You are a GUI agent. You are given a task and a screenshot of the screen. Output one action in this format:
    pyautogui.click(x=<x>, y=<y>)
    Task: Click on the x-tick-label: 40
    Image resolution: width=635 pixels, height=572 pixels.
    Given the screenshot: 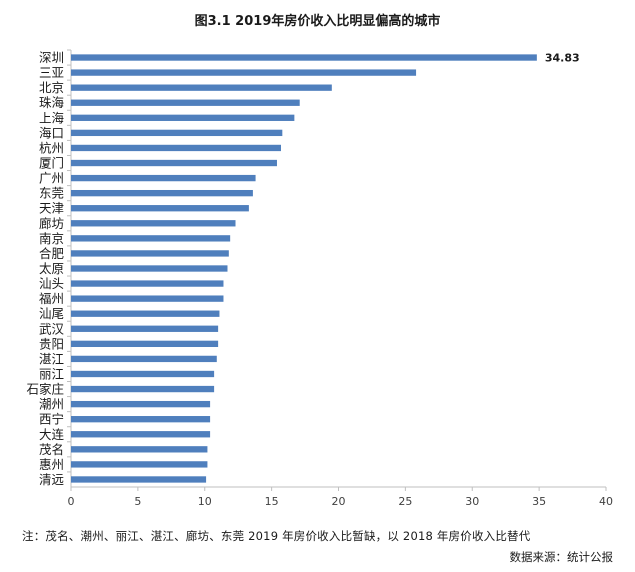 What is the action you would take?
    pyautogui.click(x=606, y=501)
    